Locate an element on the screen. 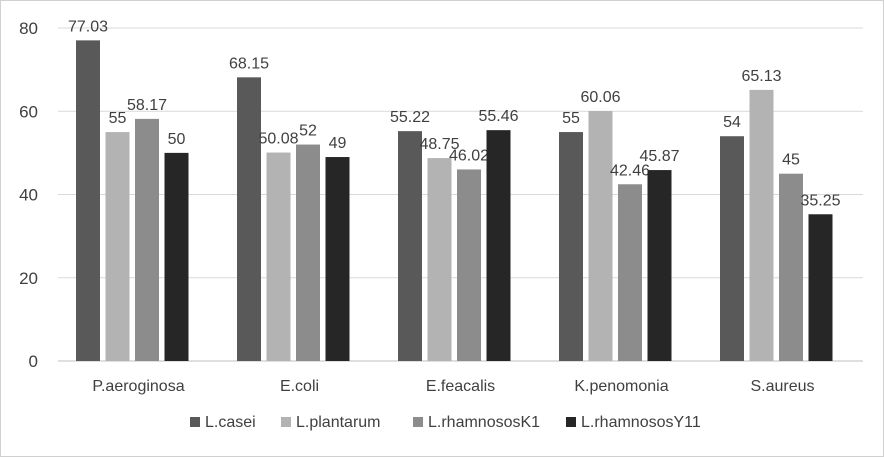 Image resolution: width=884 pixels, height=457 pixels. y-tick-label: 60 is located at coordinates (28, 111).